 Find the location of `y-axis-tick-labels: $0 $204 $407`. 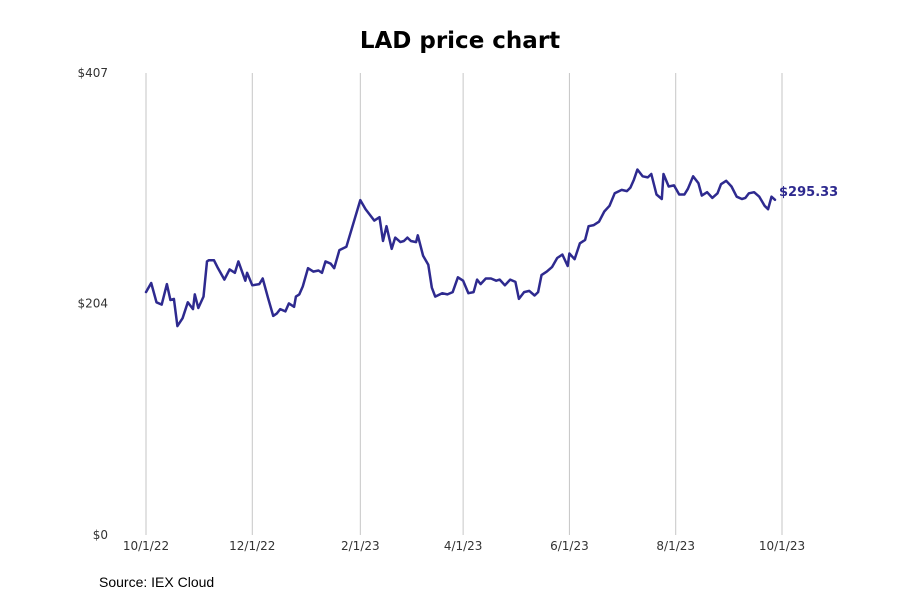

y-axis-tick-labels: $0 $204 $407 is located at coordinates (92, 304).